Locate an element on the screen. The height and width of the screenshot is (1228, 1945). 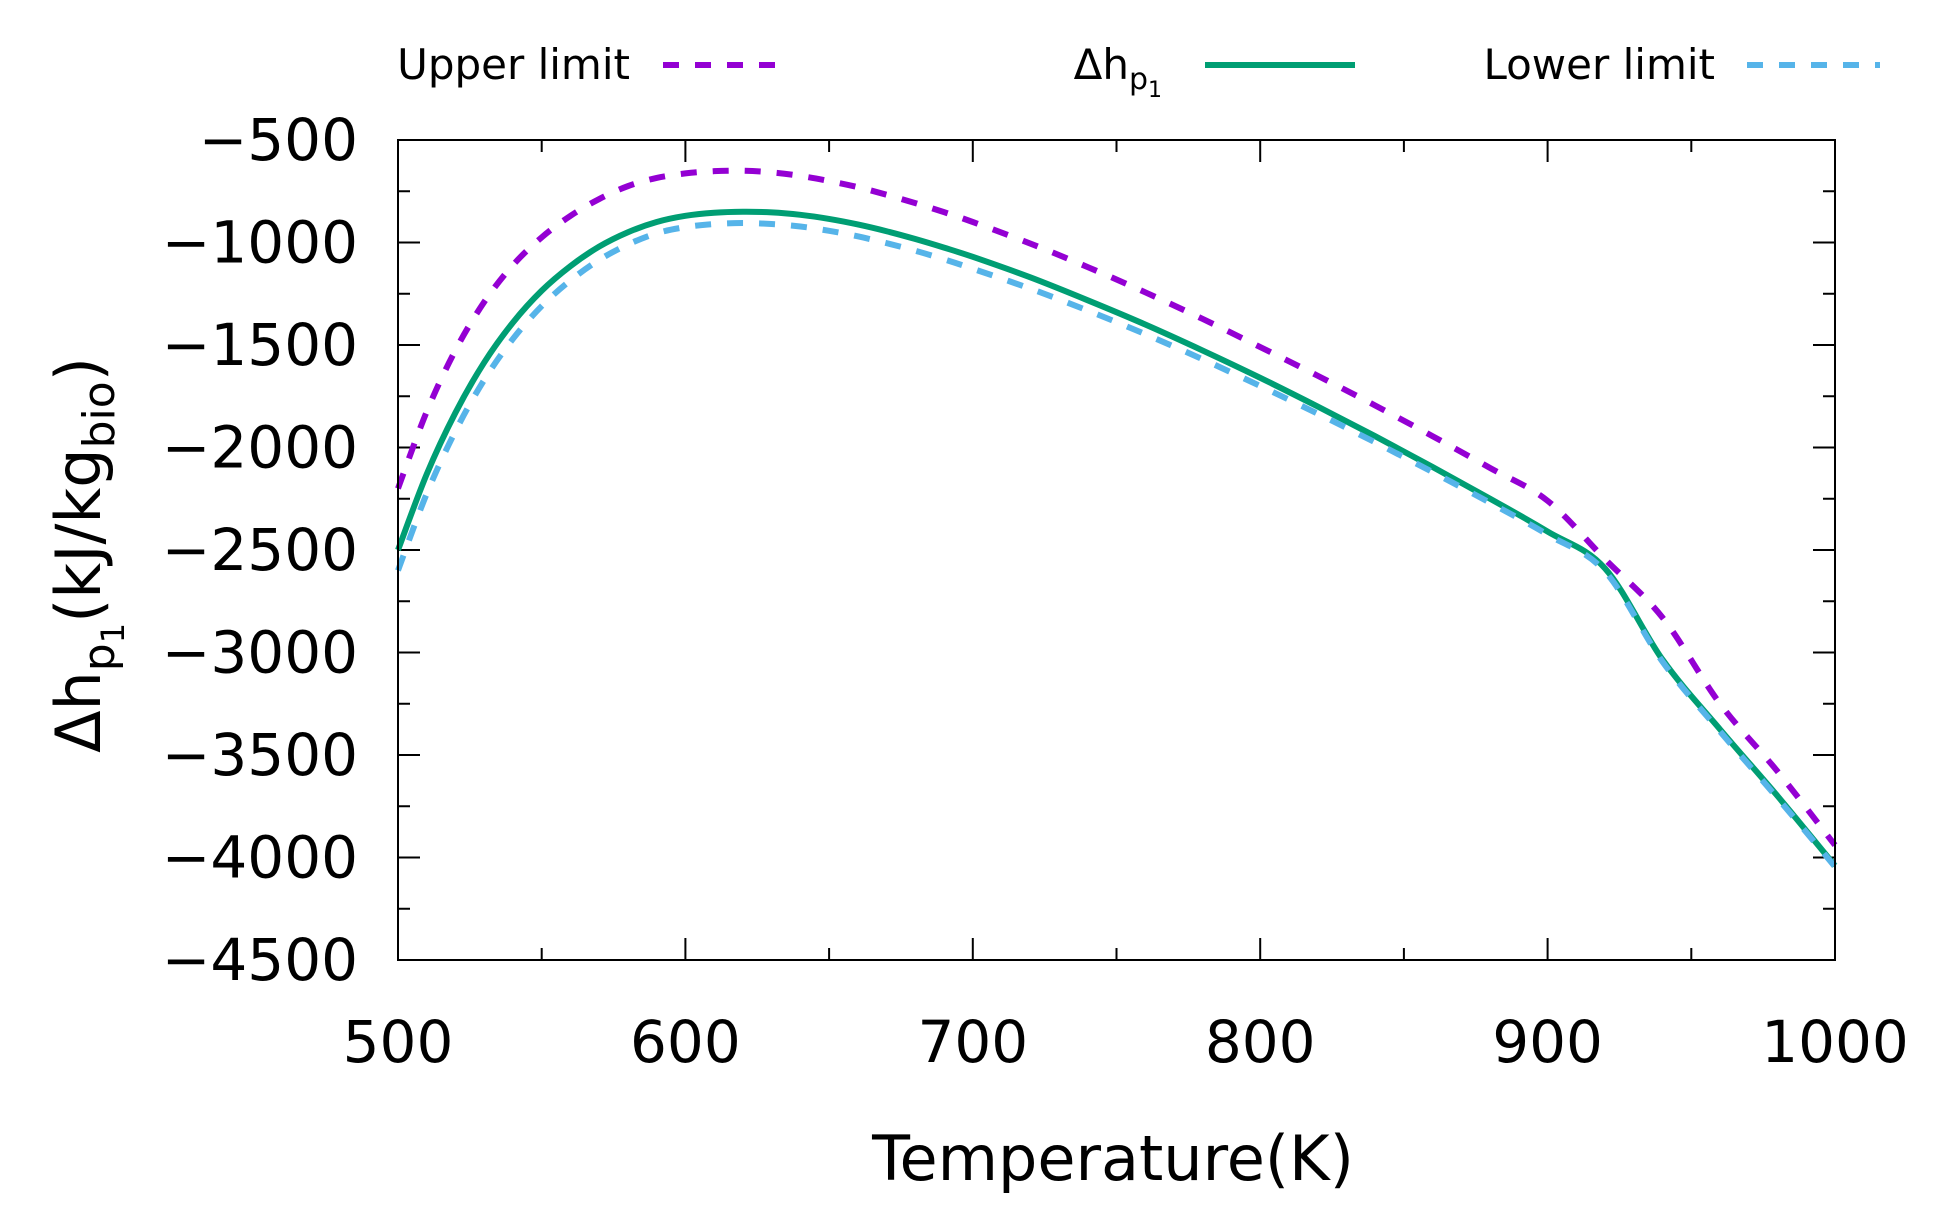
y-tick-label: −3000 is located at coordinates (260, 653).